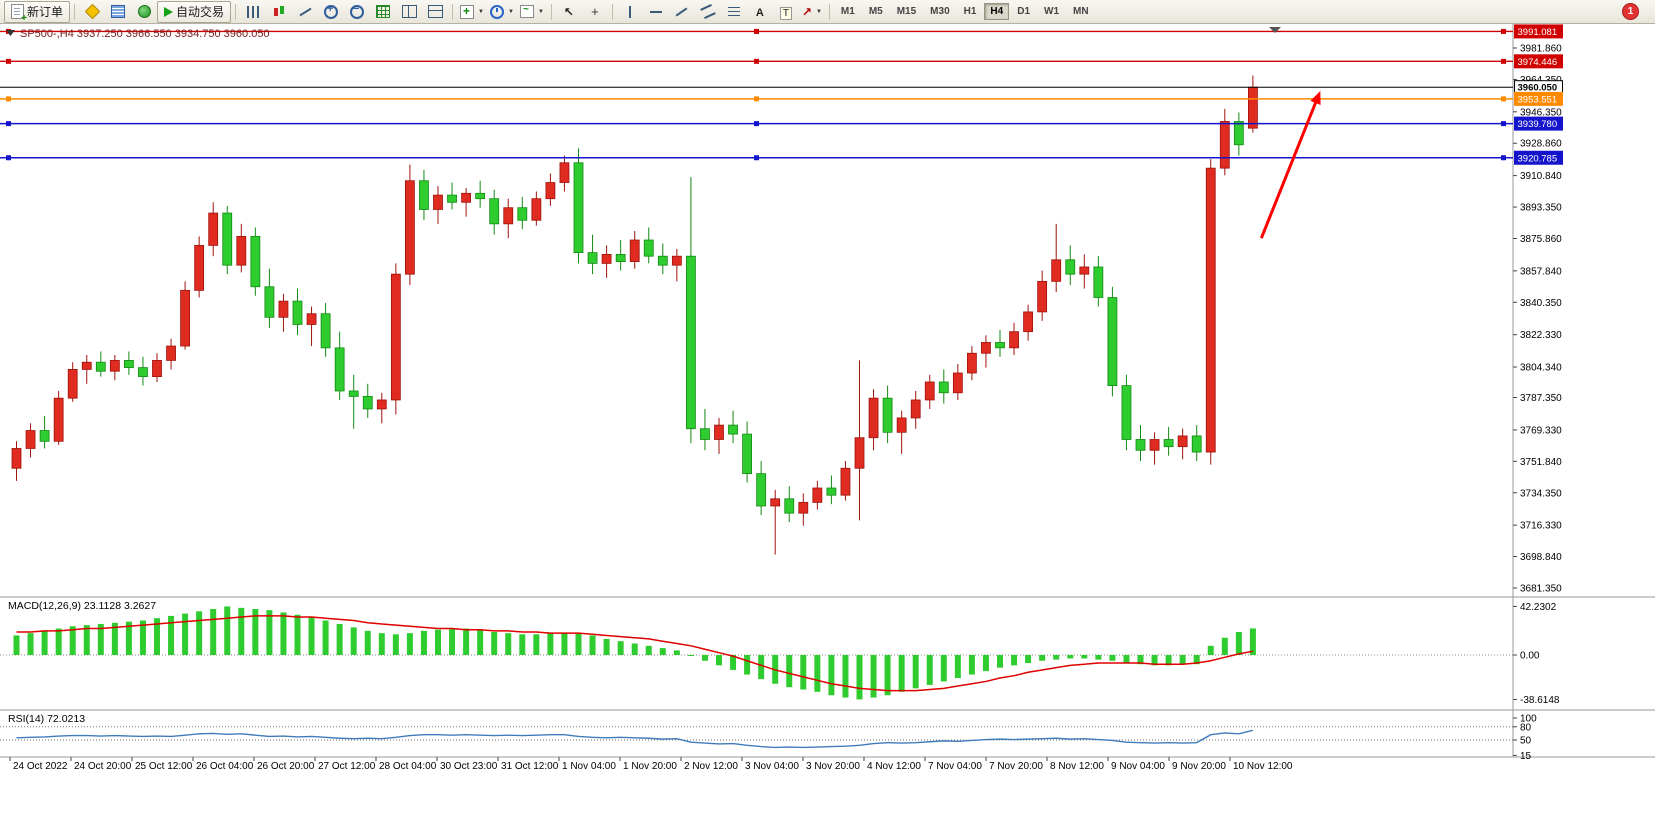 This screenshot has height=823, width=1655. I want to click on fibonacci-button, so click(734, 12).